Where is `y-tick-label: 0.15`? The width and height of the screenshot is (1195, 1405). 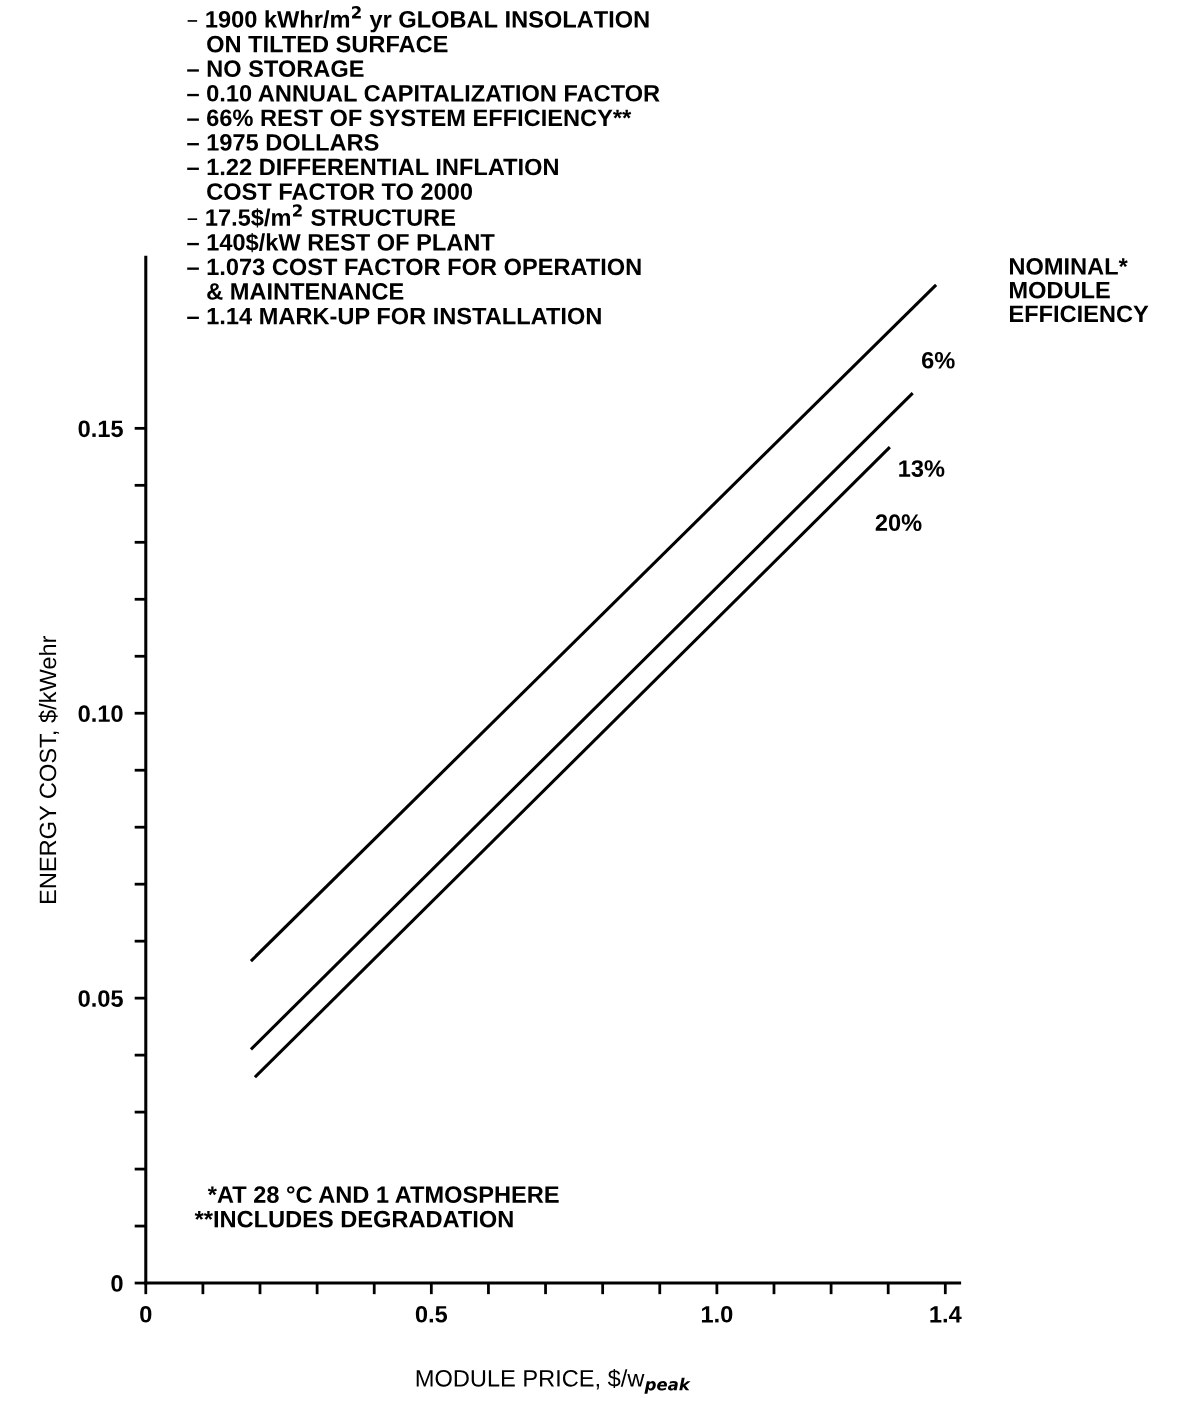
y-tick-label: 0.15 is located at coordinates (100, 429).